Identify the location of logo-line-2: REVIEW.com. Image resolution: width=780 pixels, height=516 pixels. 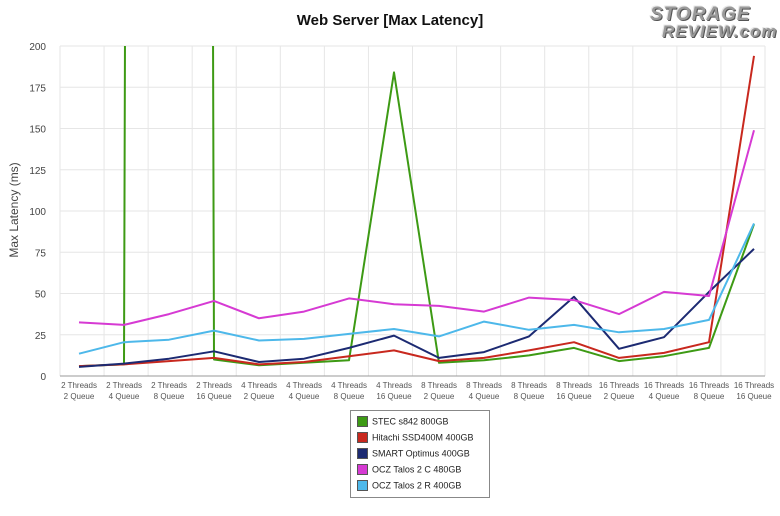
(720, 31).